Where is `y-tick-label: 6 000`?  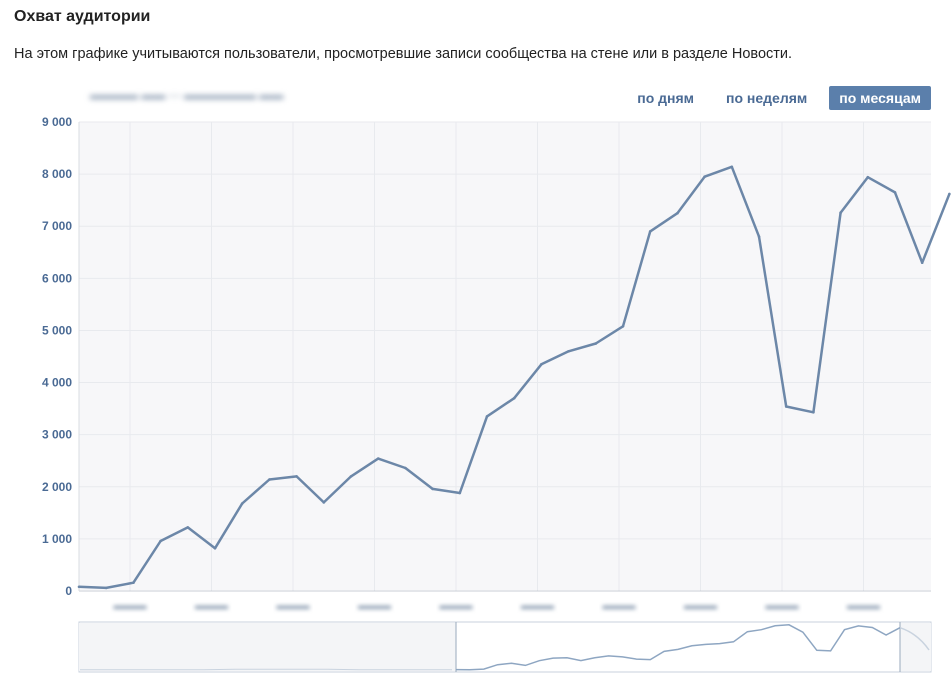
y-tick-label: 6 000 is located at coordinates (57, 278).